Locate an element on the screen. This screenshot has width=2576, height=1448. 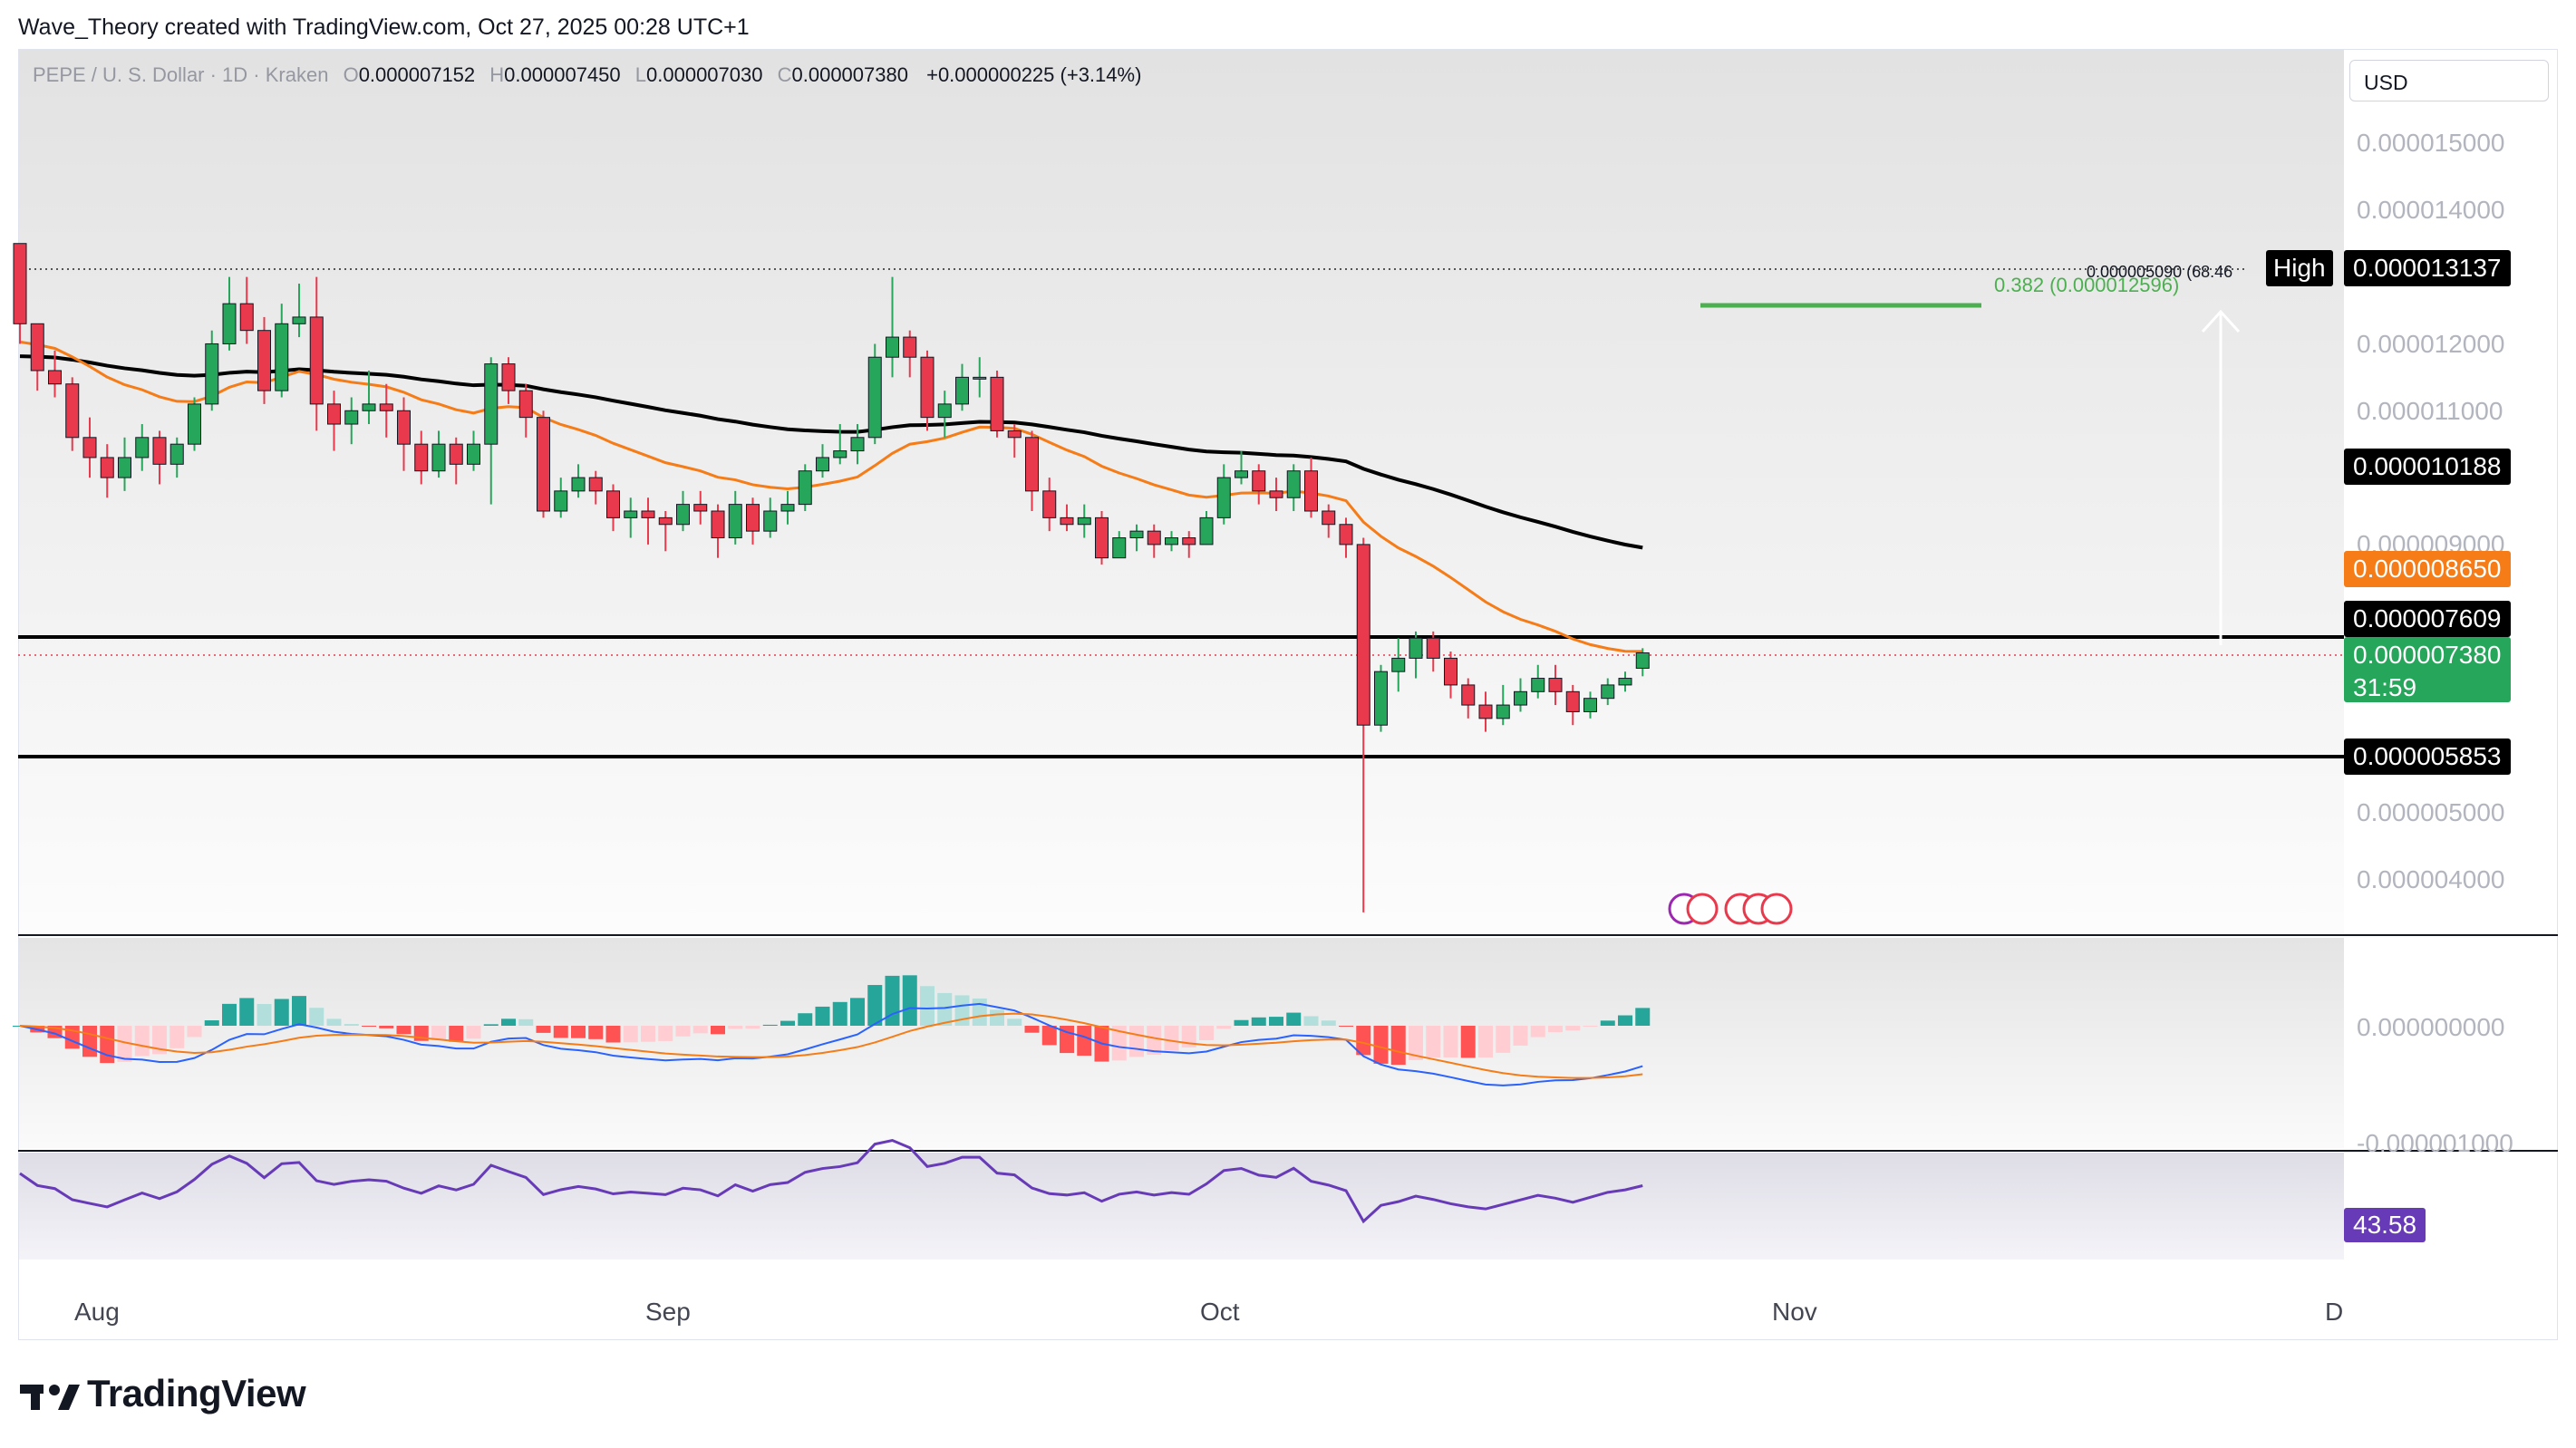
low-value: 0.000007030 is located at coordinates (704, 74).